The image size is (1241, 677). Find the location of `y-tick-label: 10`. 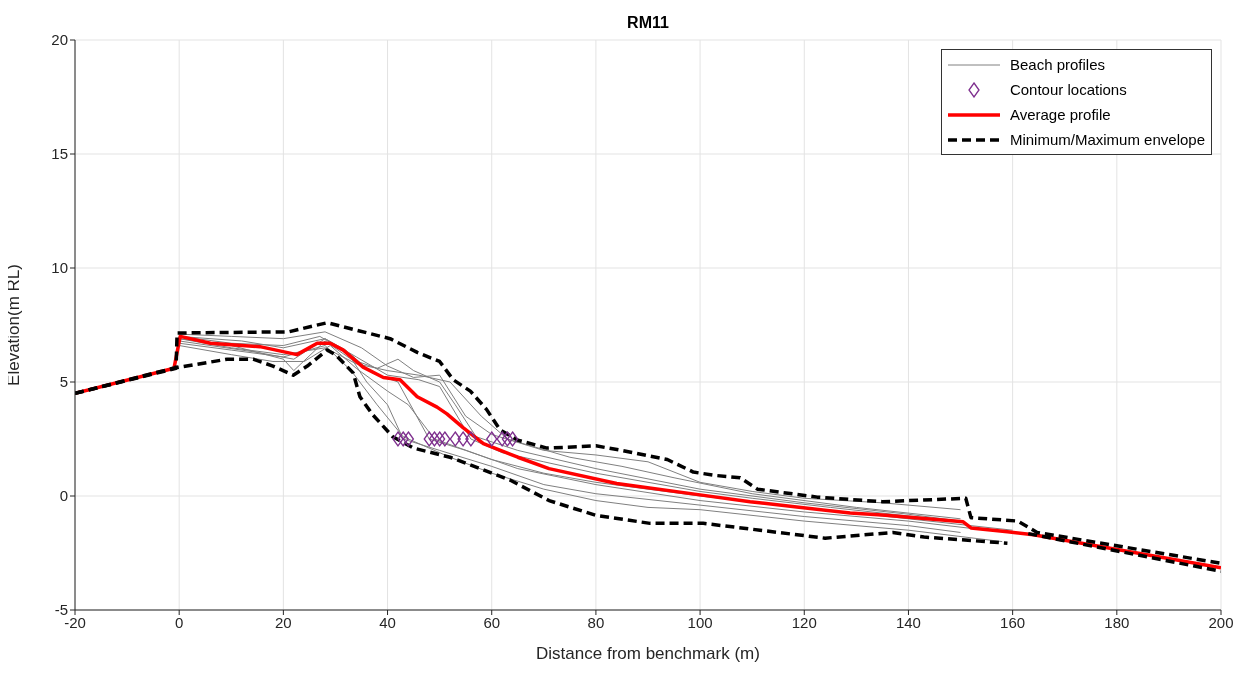

y-tick-label: 10 is located at coordinates (59, 268).